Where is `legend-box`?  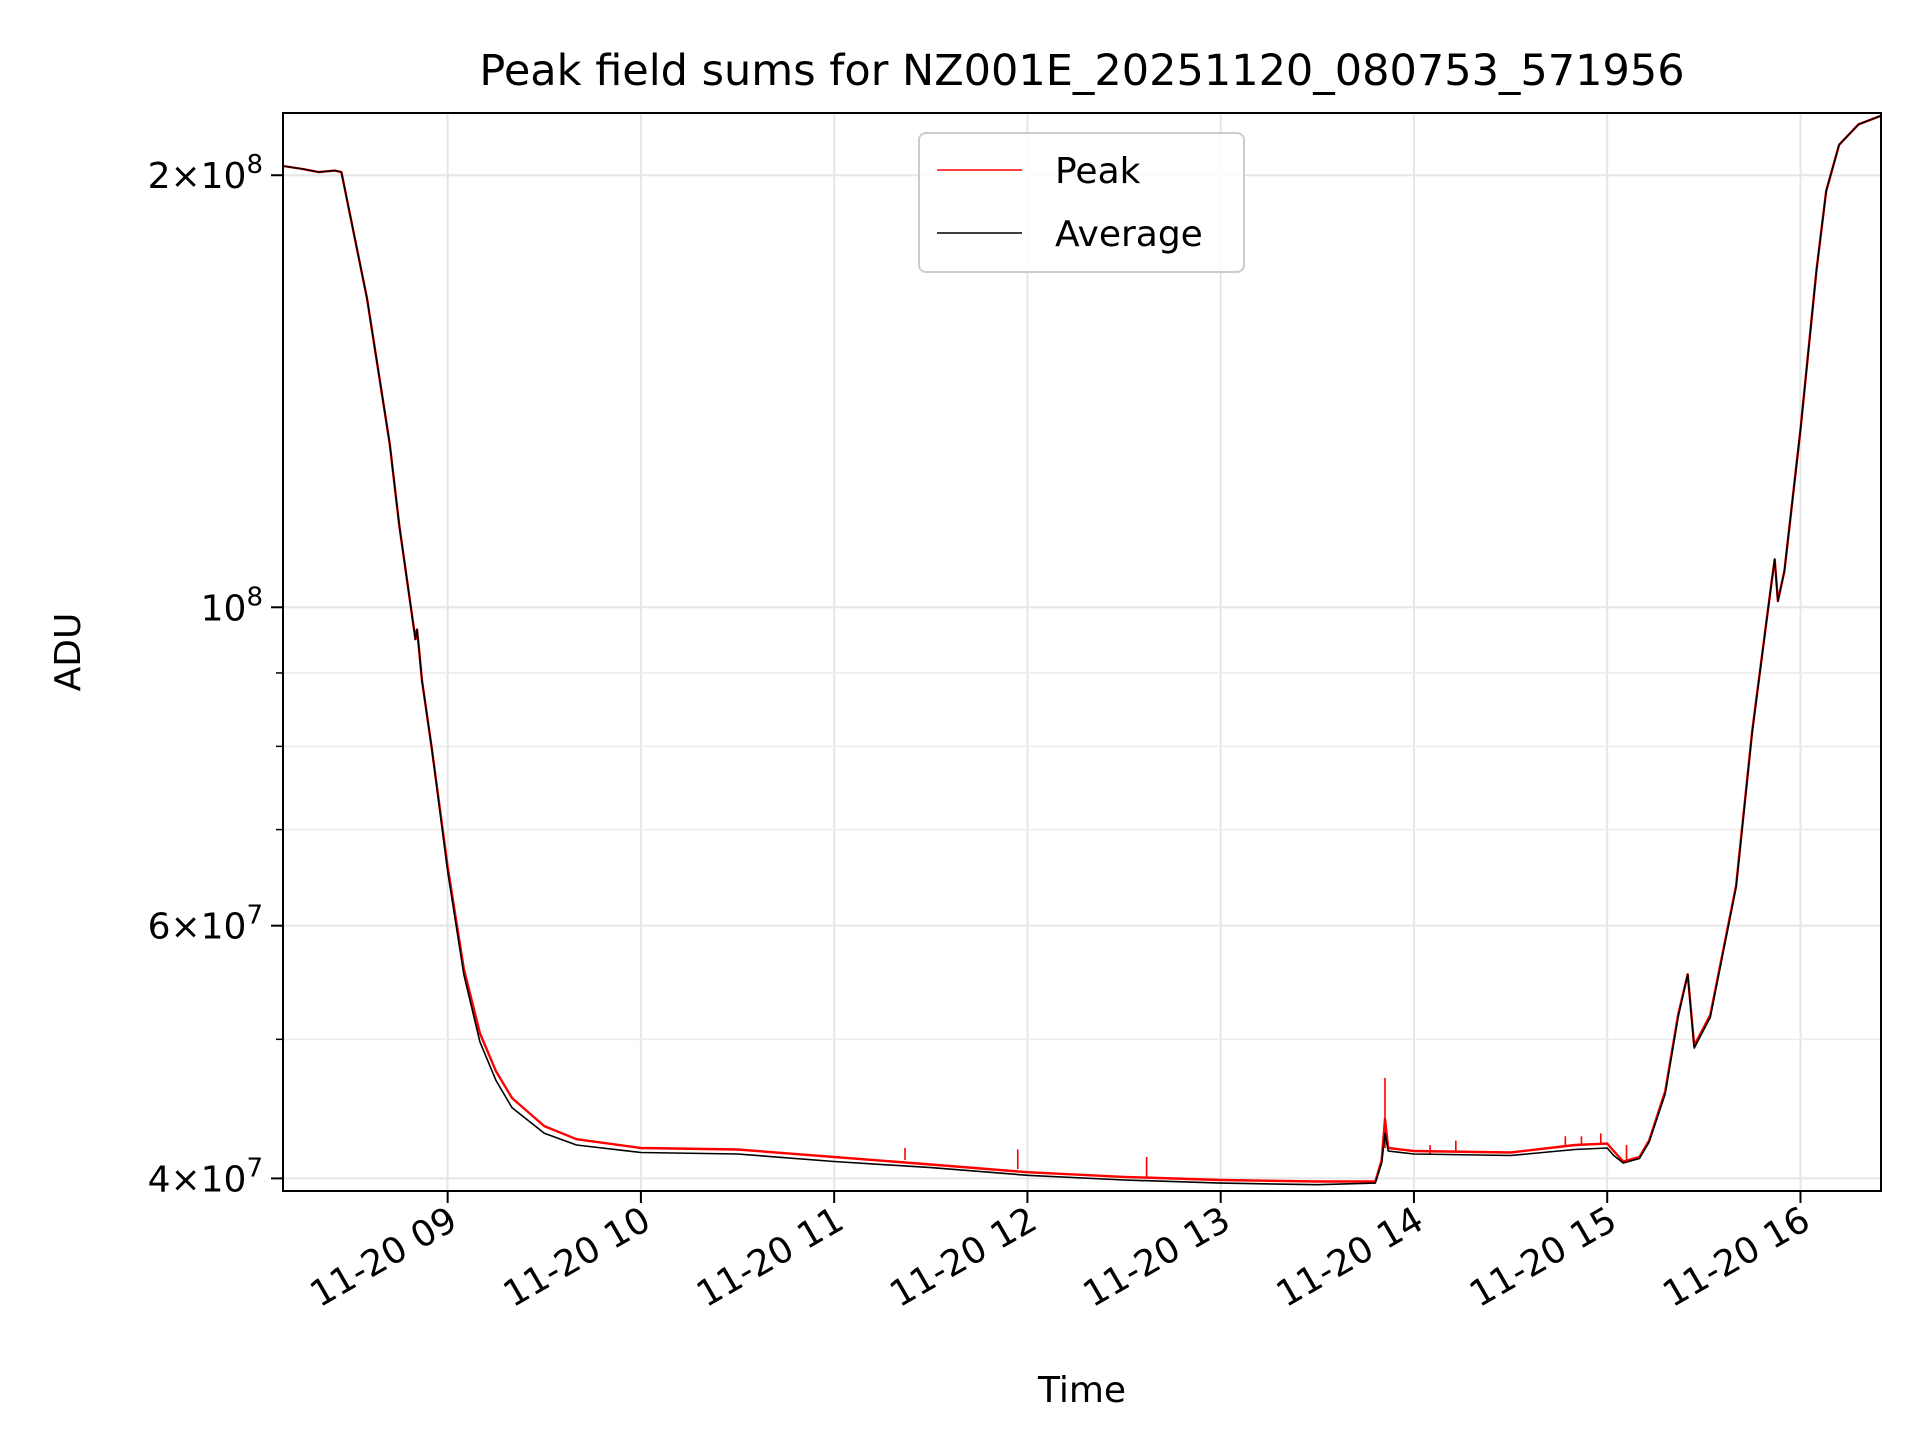 legend-box is located at coordinates (1081, 202).